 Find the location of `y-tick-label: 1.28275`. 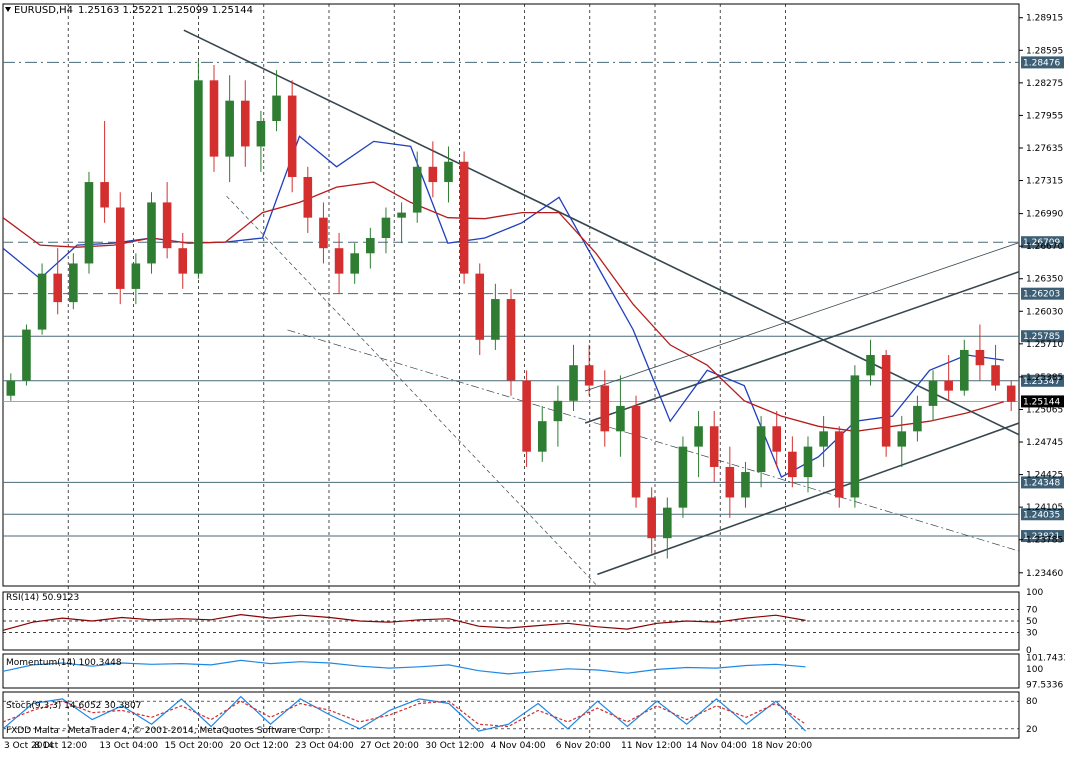

y-tick-label: 1.28275 is located at coordinates (1044, 84).